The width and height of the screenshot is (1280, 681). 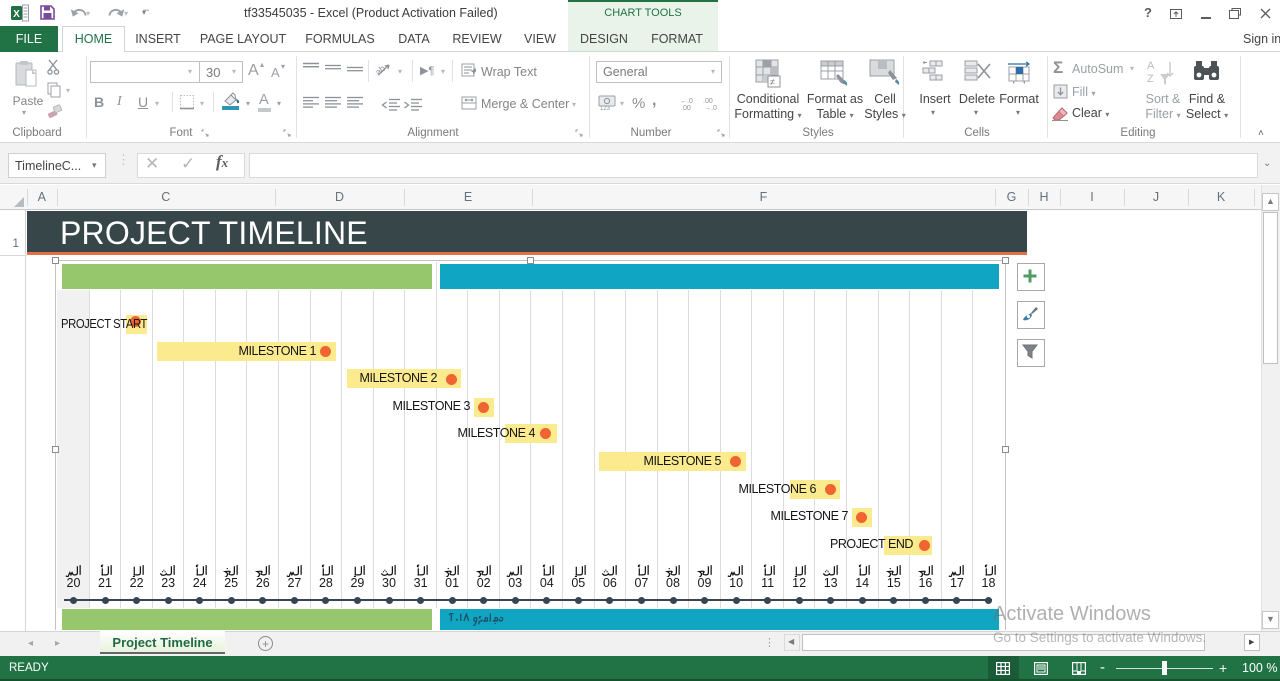 I want to click on svg-text: A, so click(x=1151, y=66).